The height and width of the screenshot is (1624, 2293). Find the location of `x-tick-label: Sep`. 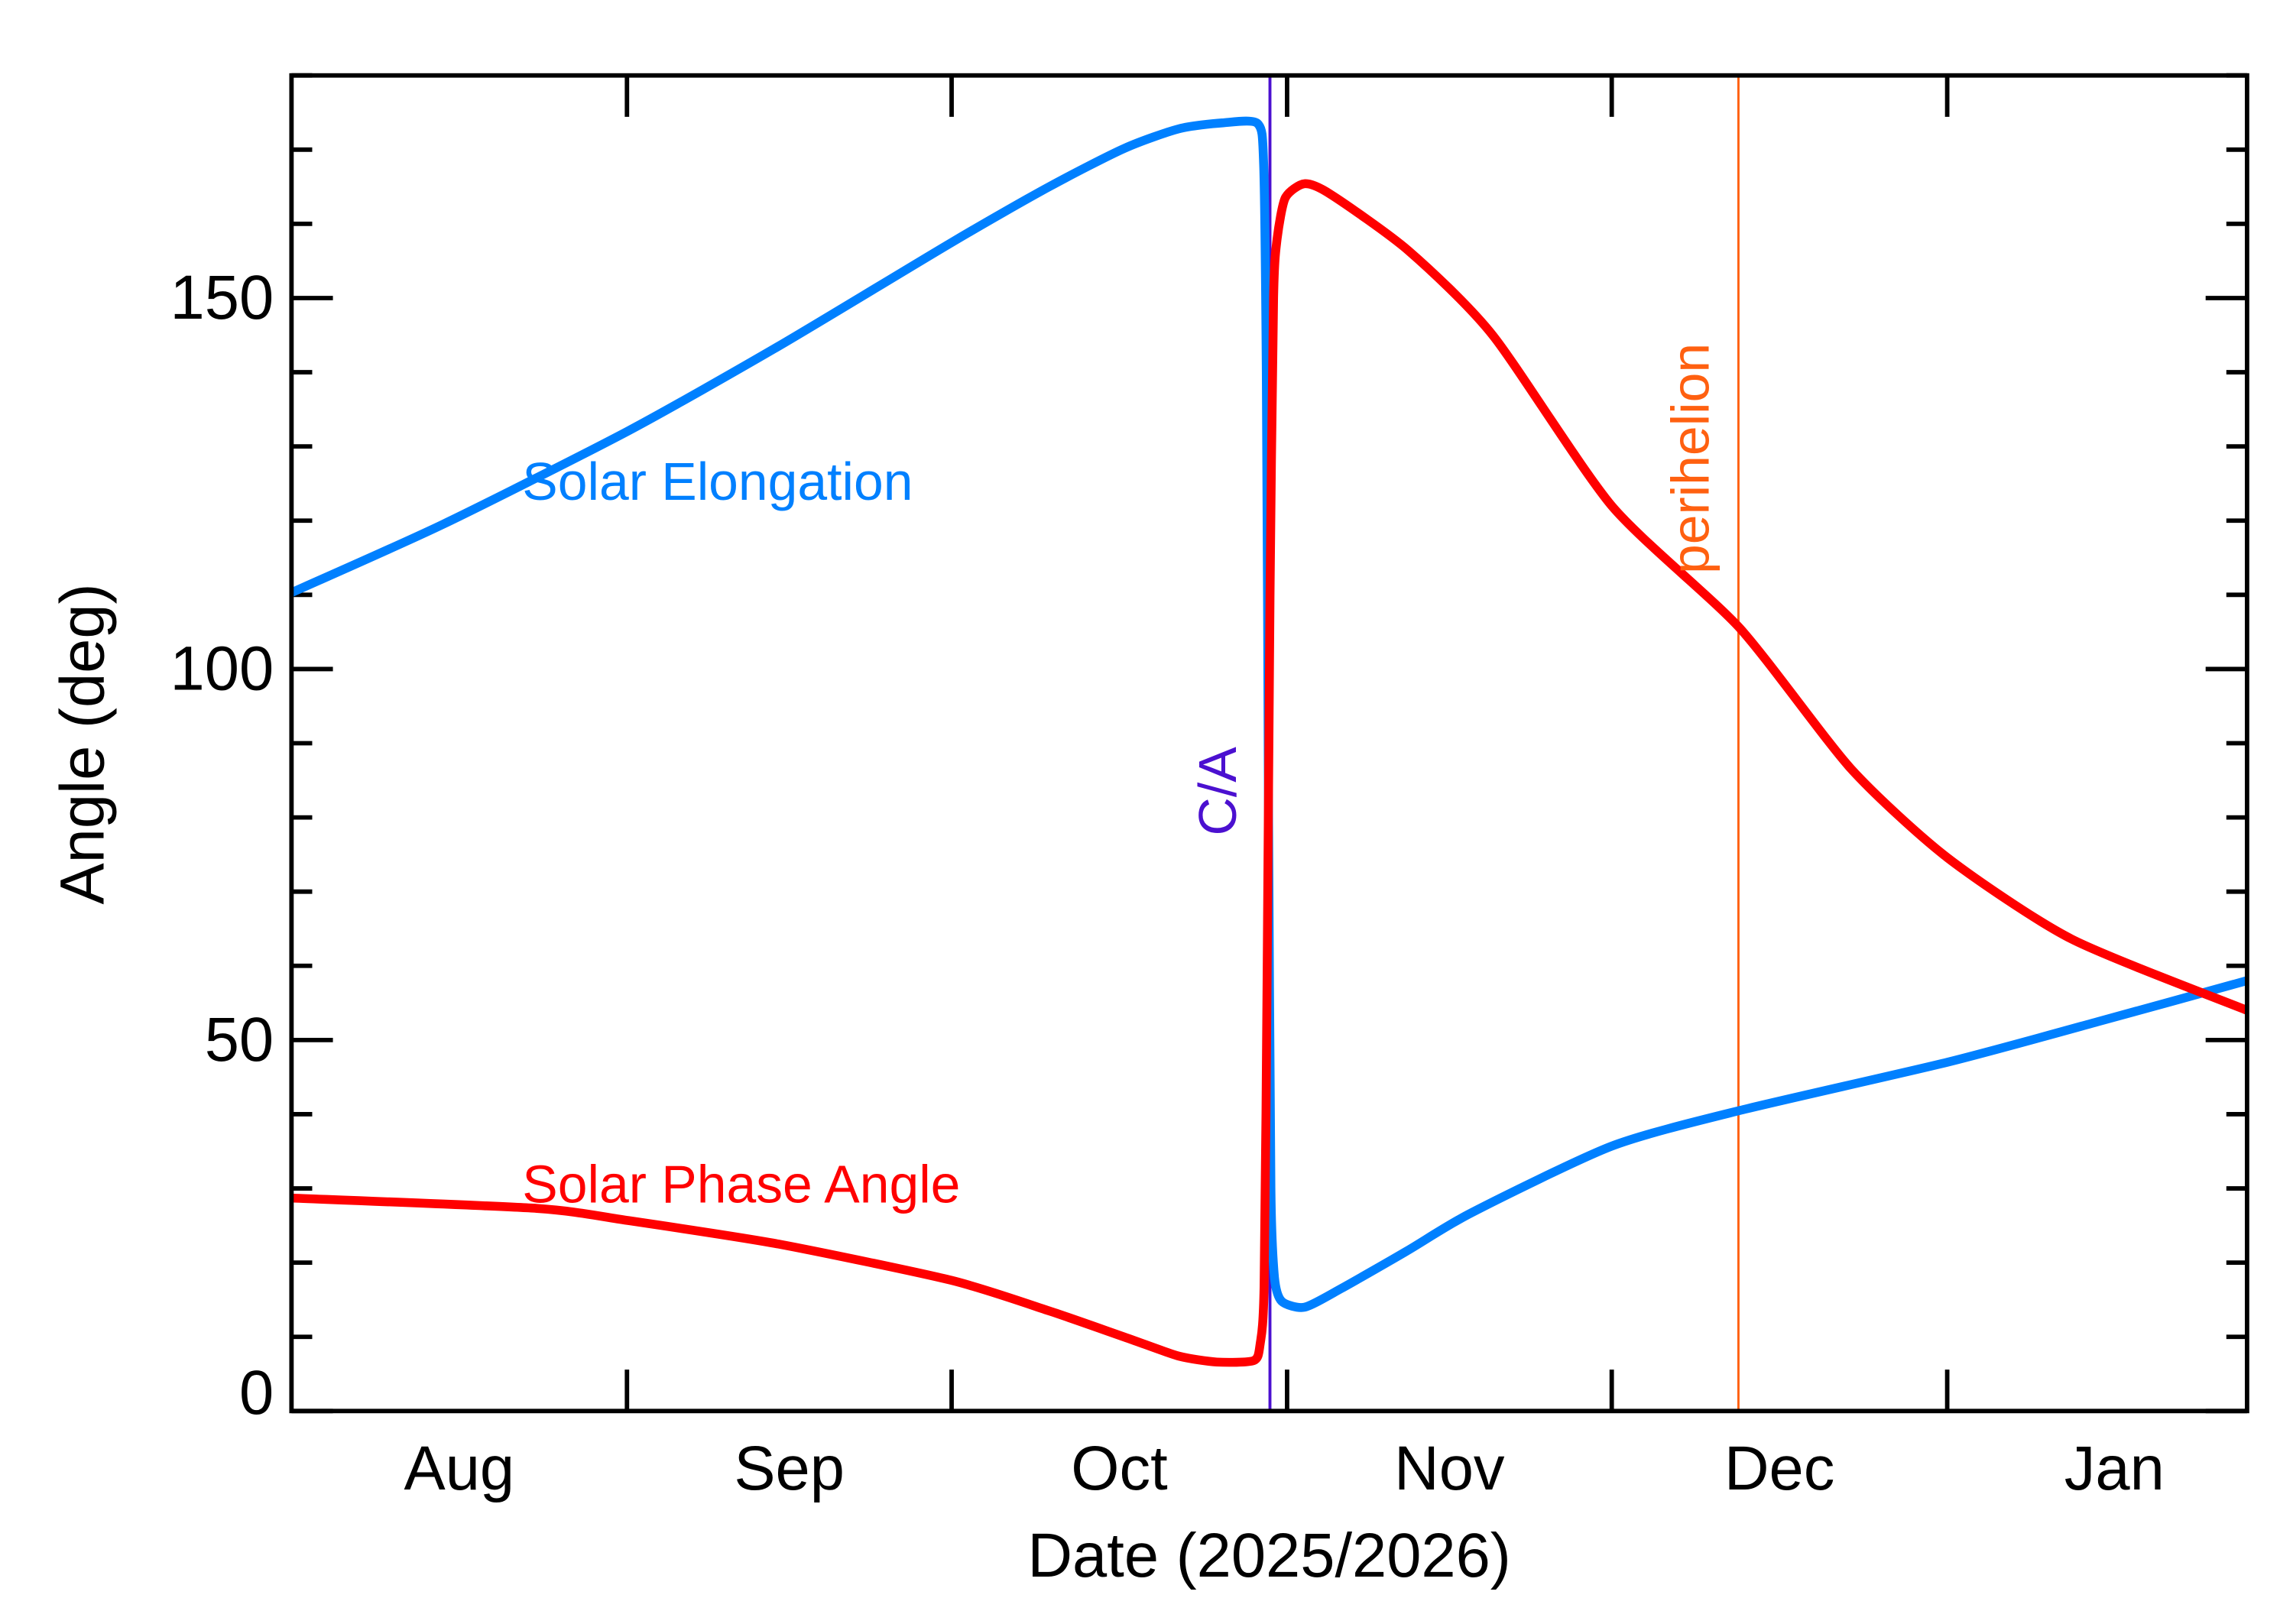

x-tick-label: Sep is located at coordinates (789, 1468).